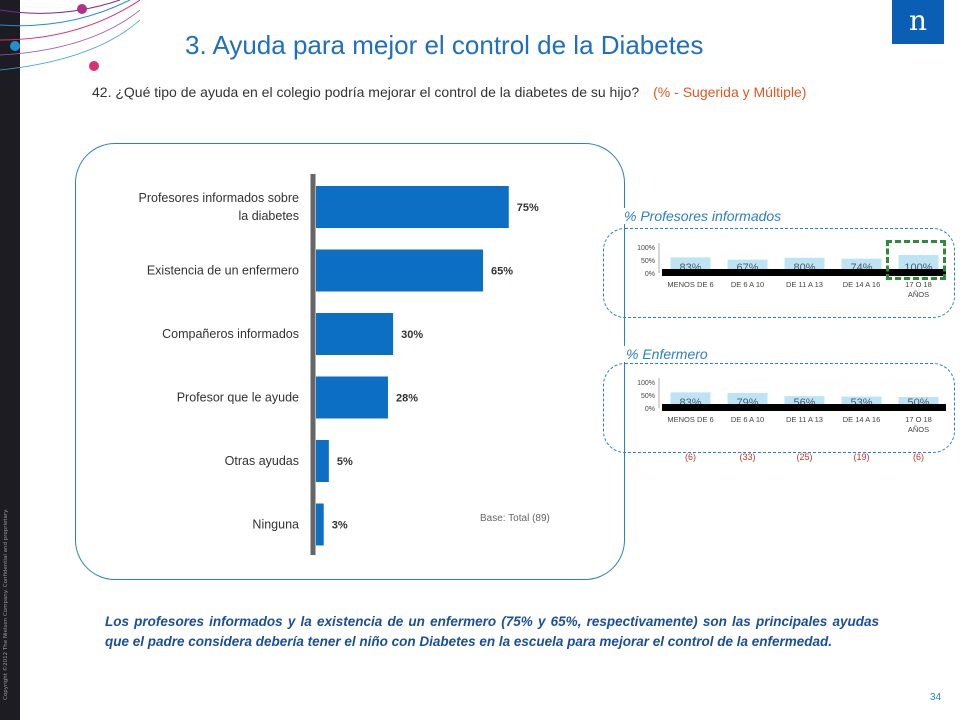 The height and width of the screenshot is (720, 960). What do you see at coordinates (861, 457) in the screenshot?
I see `sample-size-label: (19)` at bounding box center [861, 457].